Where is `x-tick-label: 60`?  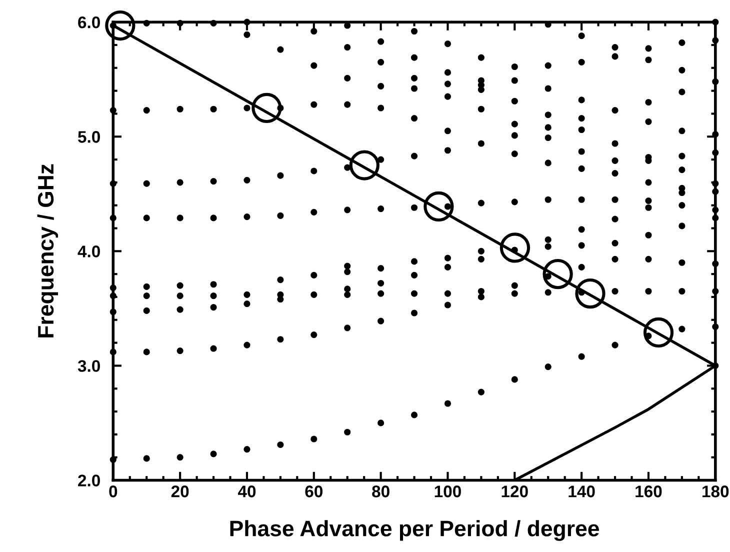 x-tick-label: 60 is located at coordinates (313, 492).